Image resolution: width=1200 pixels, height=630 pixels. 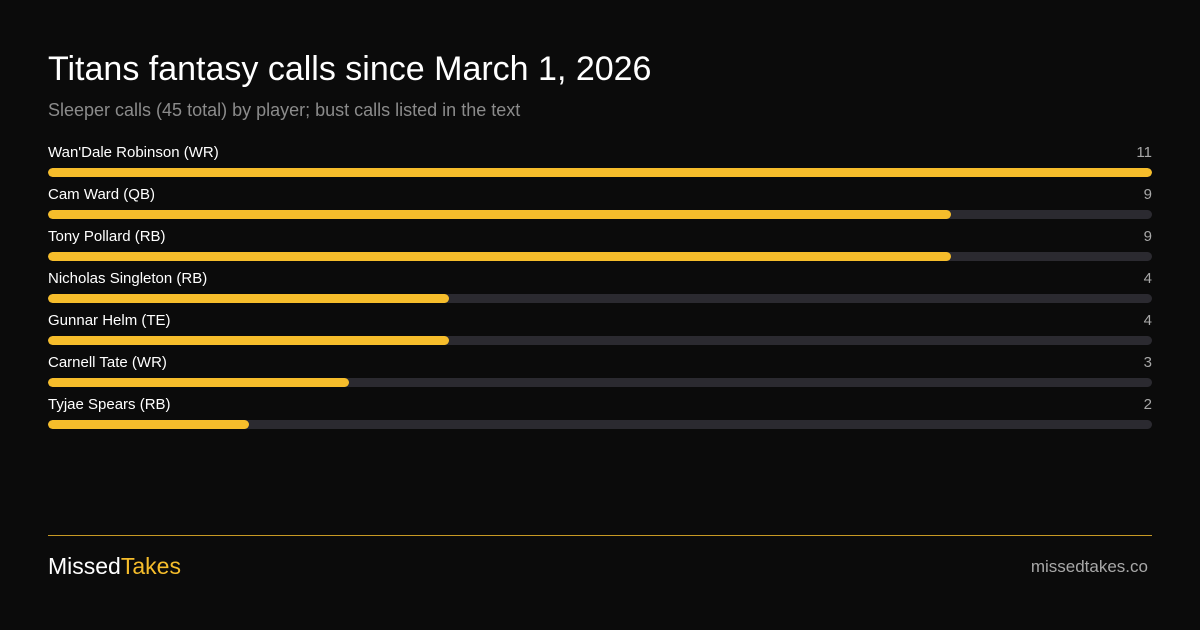 What do you see at coordinates (107, 362) in the screenshot?
I see `bar-label: Carnell Tate (WR)` at bounding box center [107, 362].